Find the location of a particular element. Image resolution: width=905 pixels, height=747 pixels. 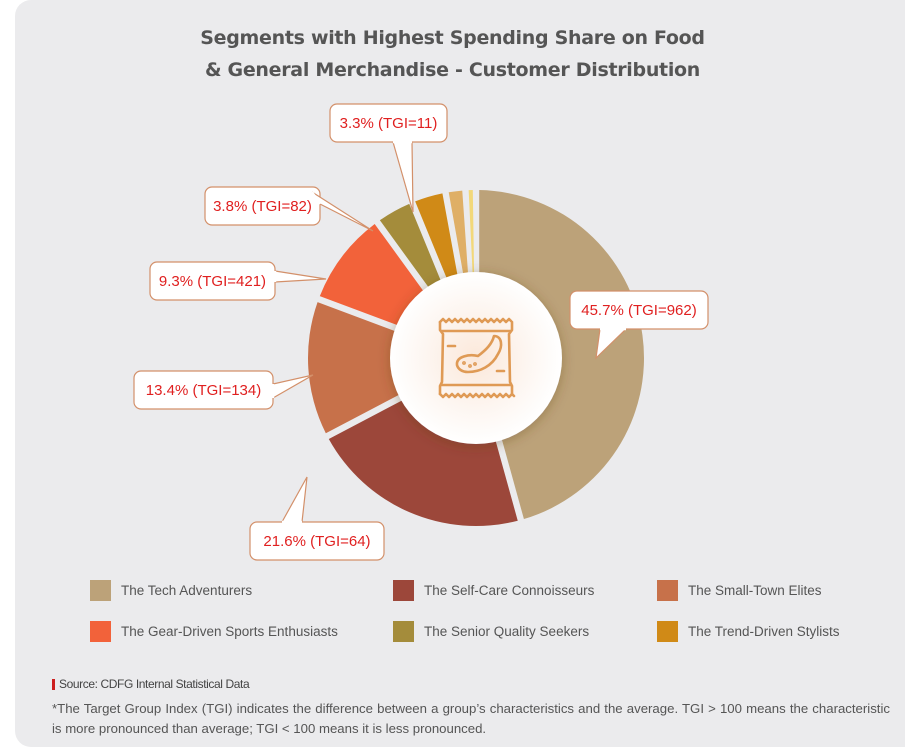

legend-item-trend-driven-stylists: The Trend-Driven Stylists is located at coordinates (748, 631).